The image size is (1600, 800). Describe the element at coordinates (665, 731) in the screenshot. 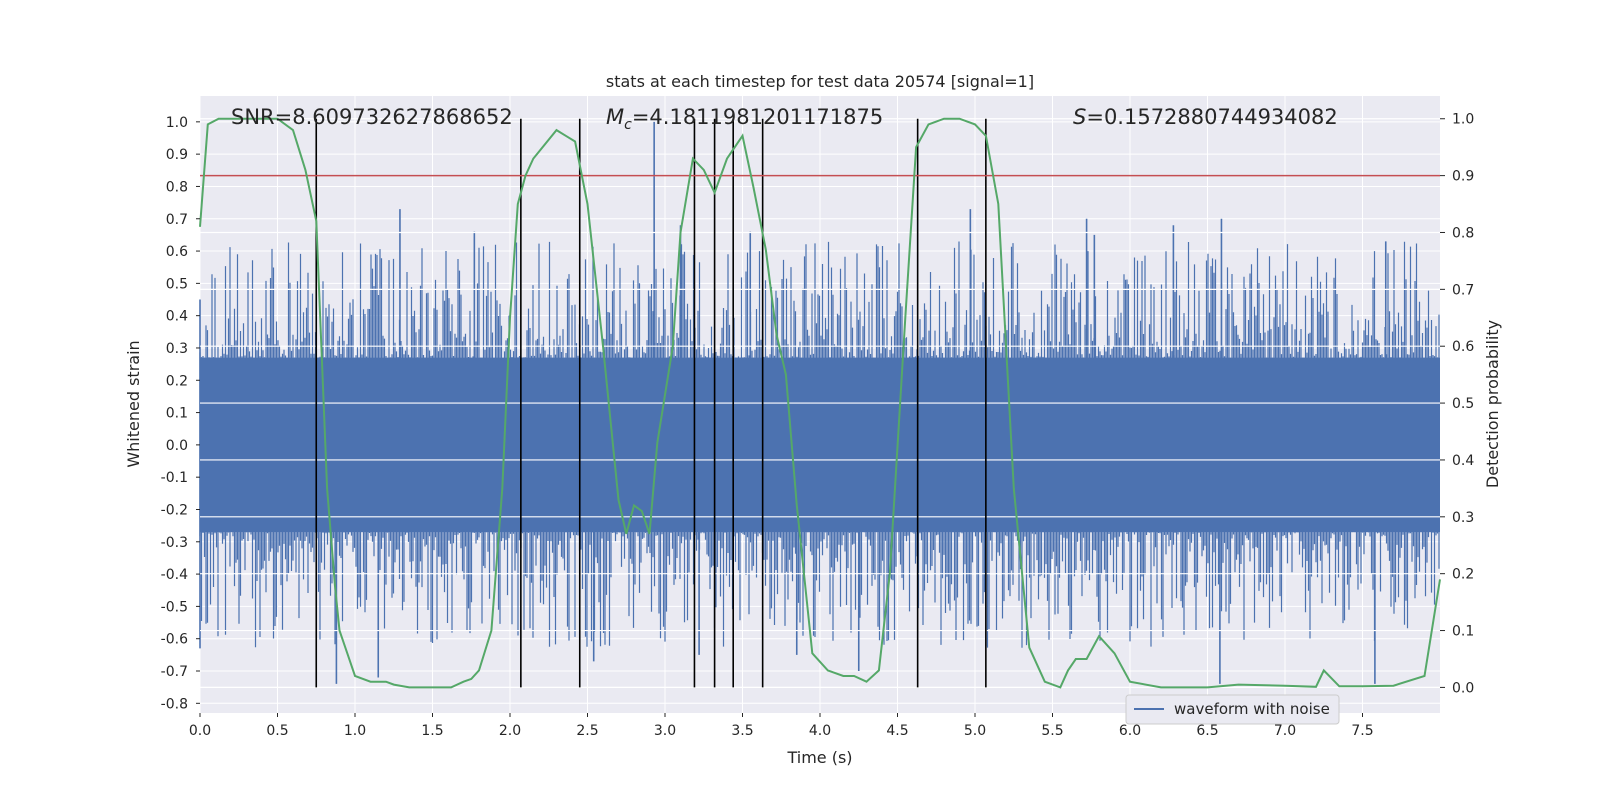

I see `x-tick-label: 3.0` at that location.